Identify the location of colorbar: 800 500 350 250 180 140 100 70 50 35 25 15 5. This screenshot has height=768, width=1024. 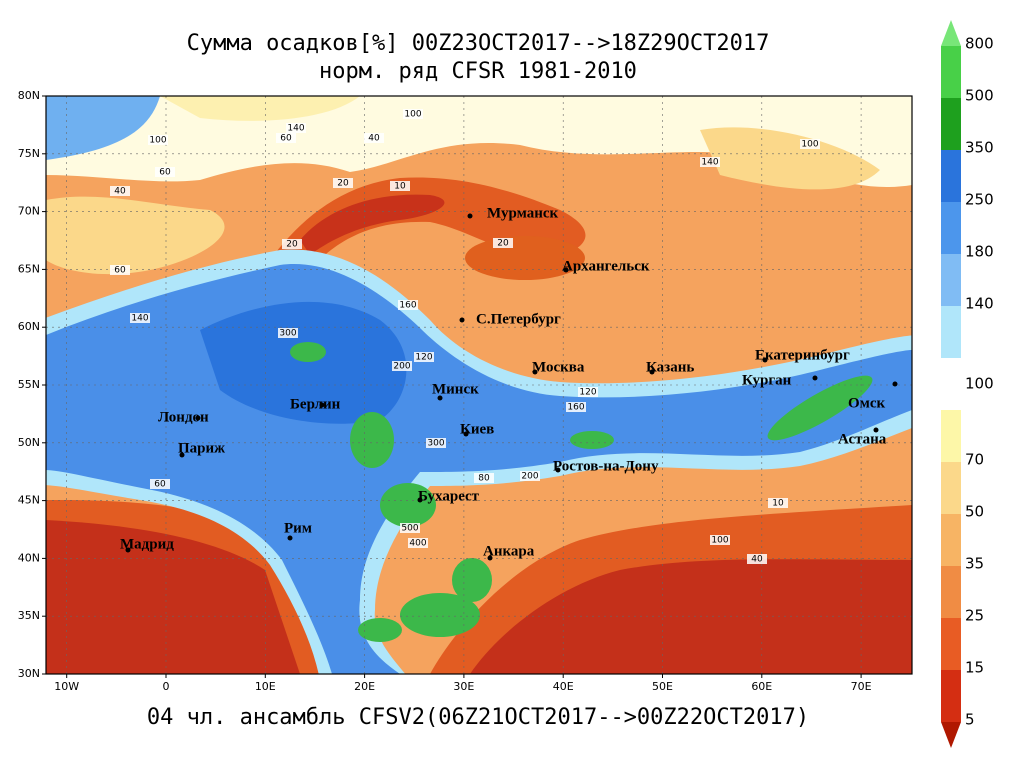
(967, 384).